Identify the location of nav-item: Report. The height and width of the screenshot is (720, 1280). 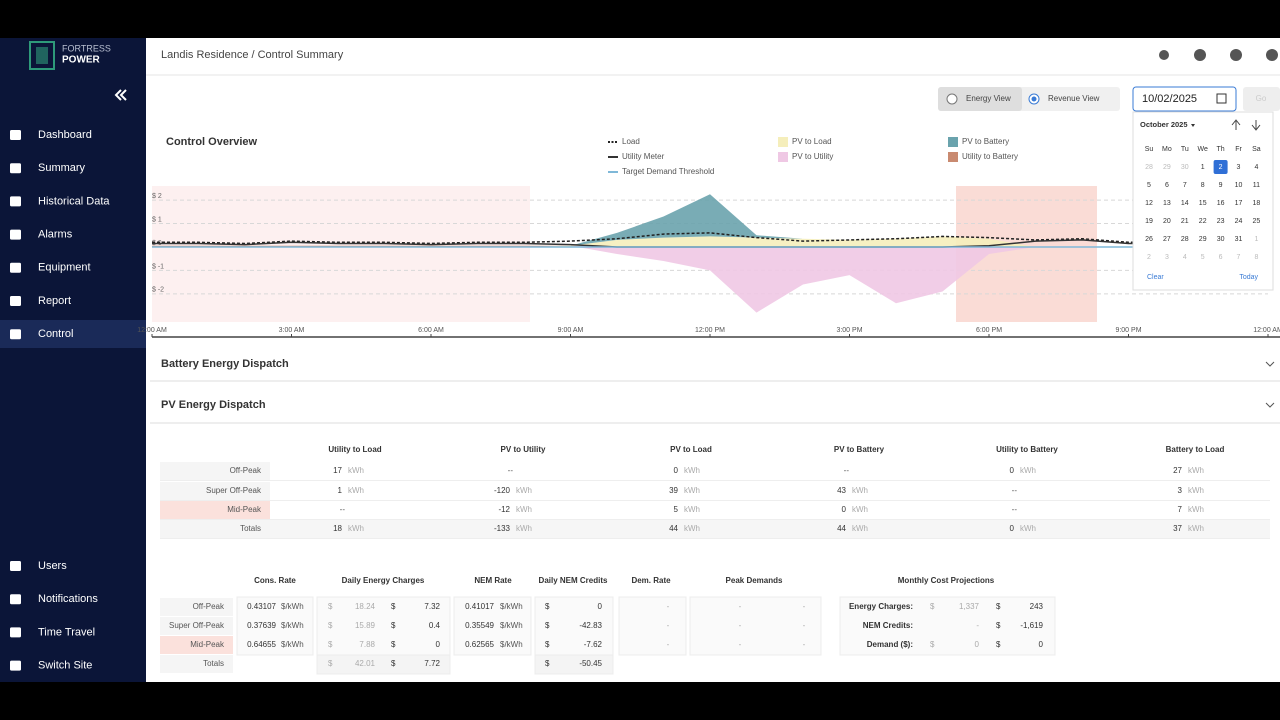
(54, 301).